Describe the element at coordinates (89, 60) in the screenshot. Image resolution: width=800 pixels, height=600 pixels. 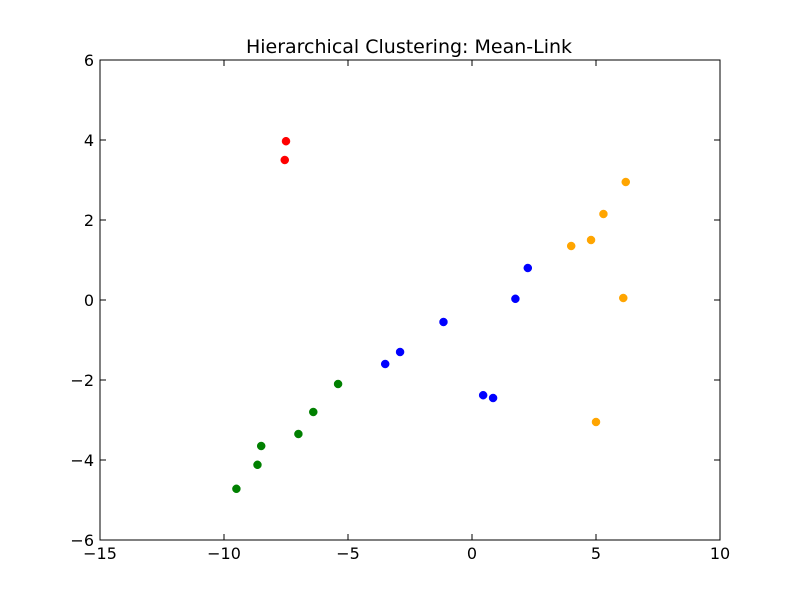
I see `y-tick-label: 6` at that location.